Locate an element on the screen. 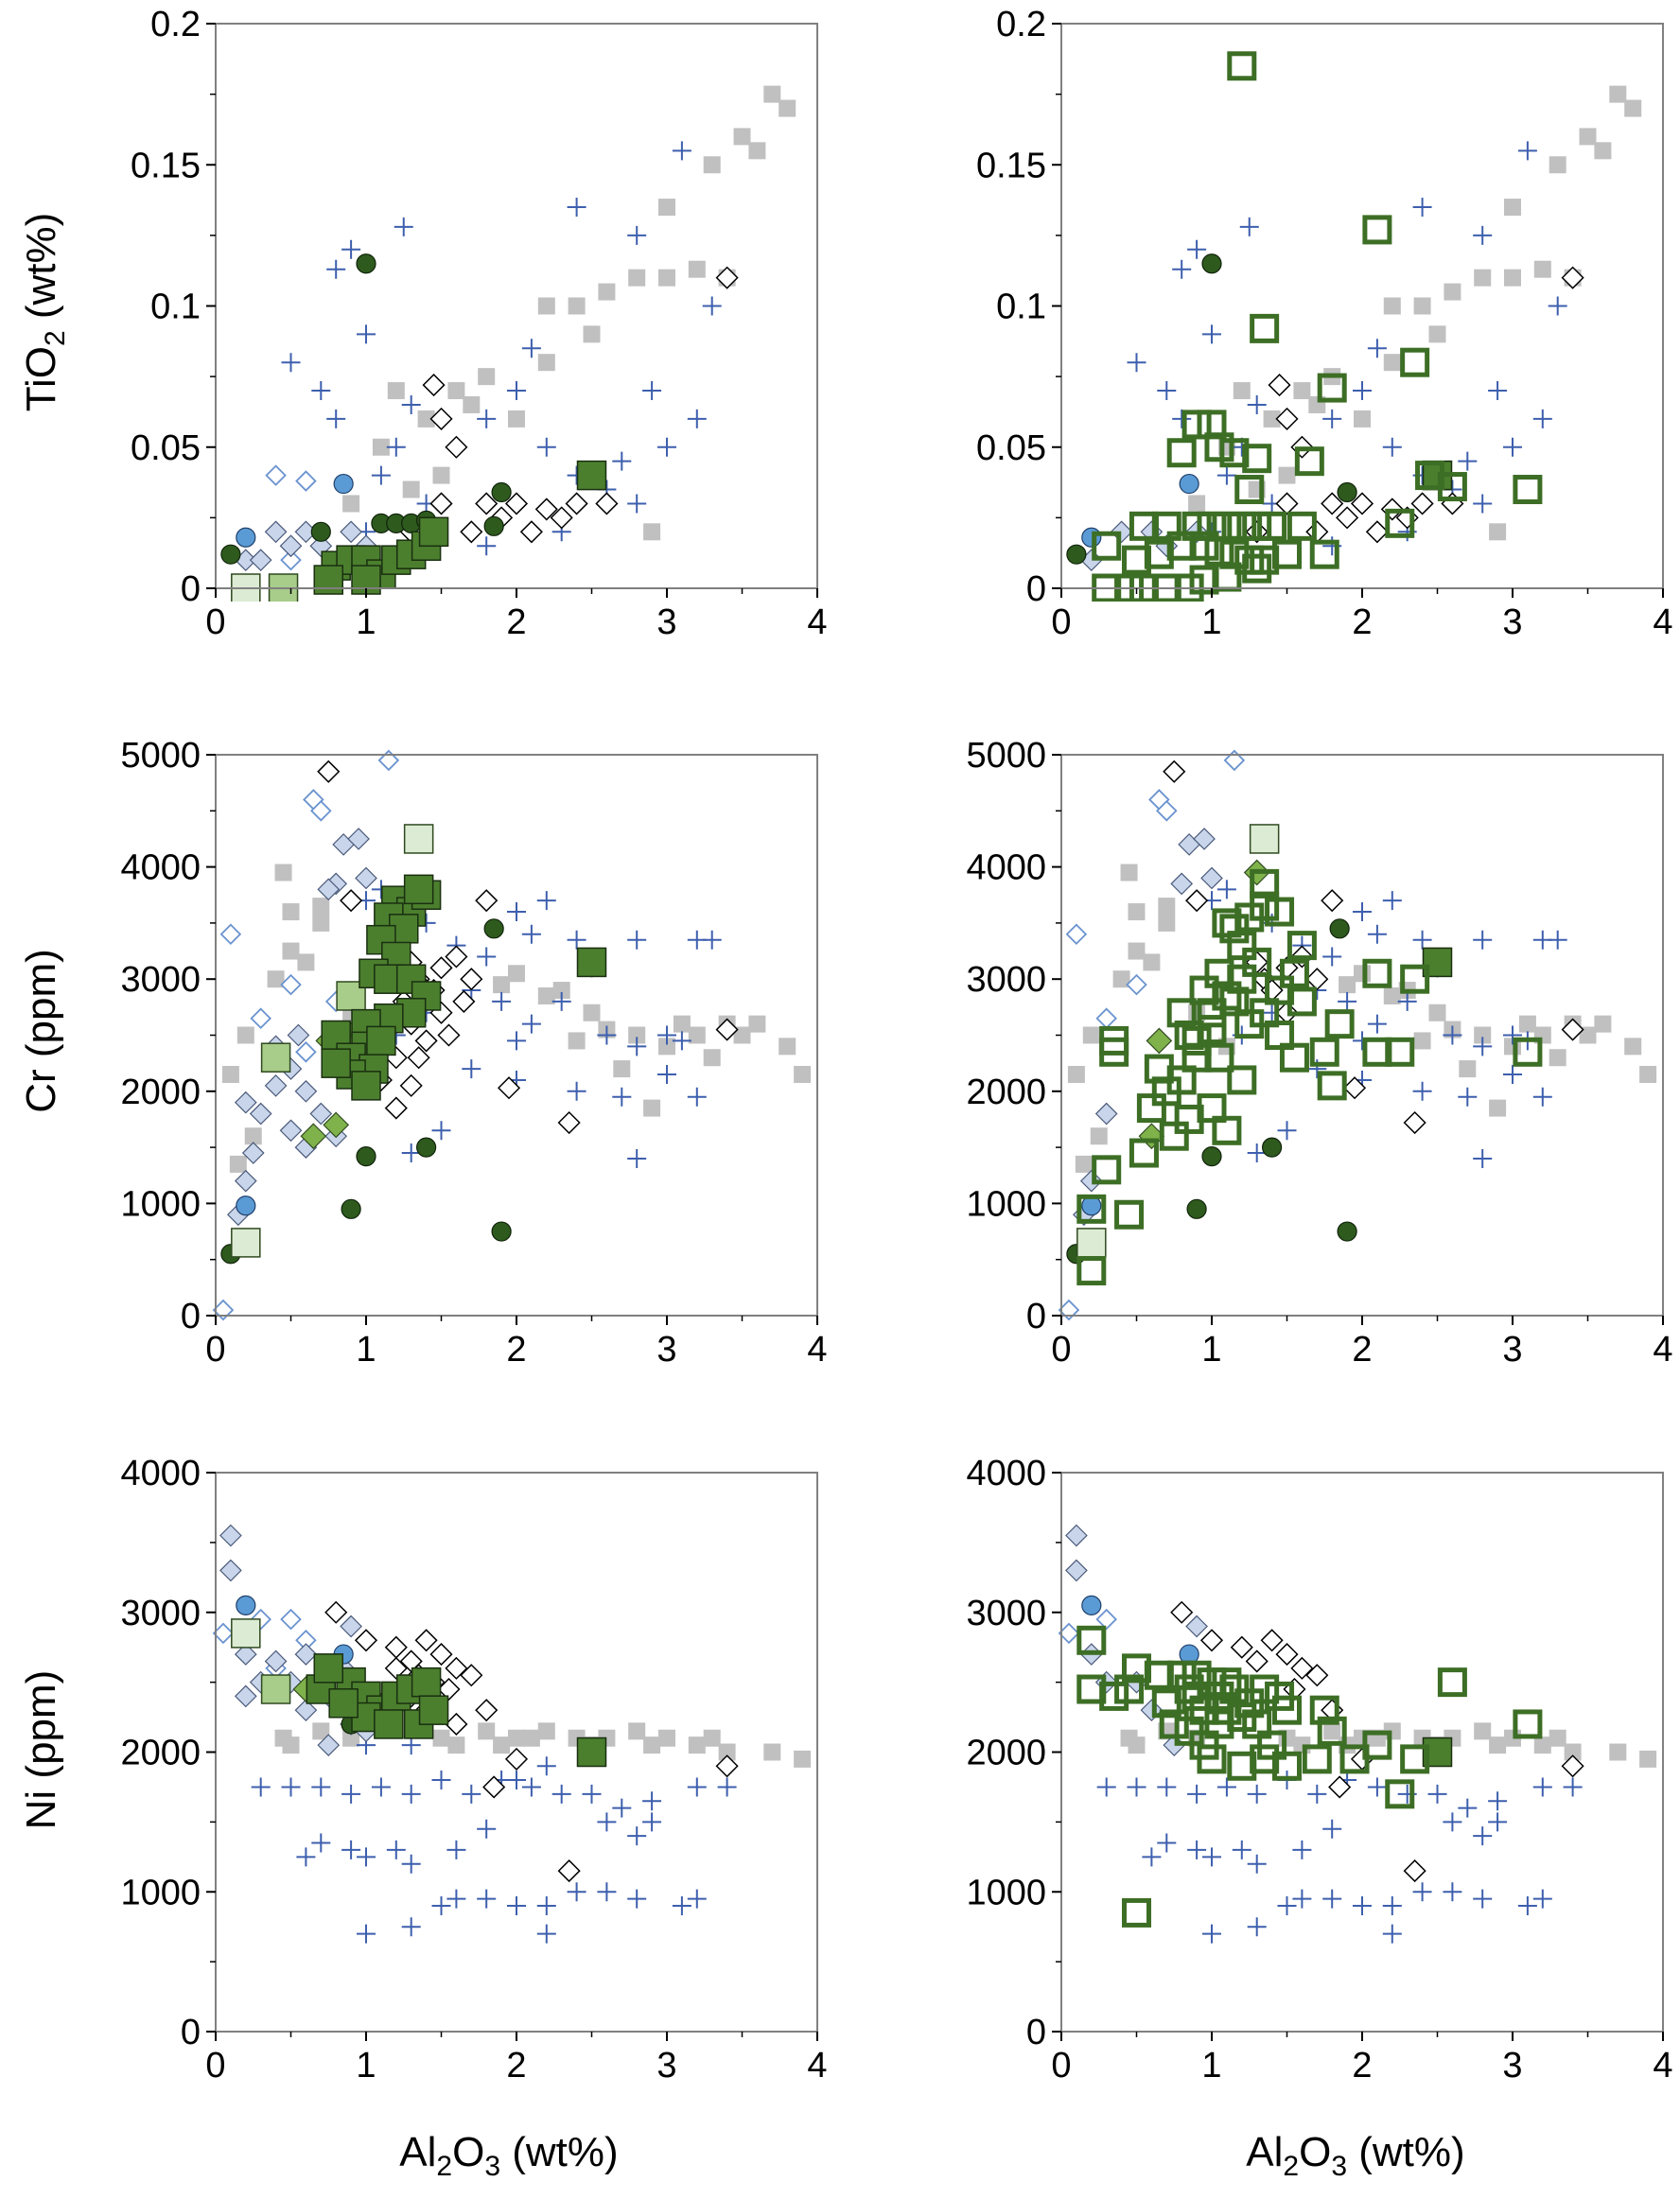 The width and height of the screenshot is (1680, 2199). series-darkgreen-circle is located at coordinates (1211, 1091).